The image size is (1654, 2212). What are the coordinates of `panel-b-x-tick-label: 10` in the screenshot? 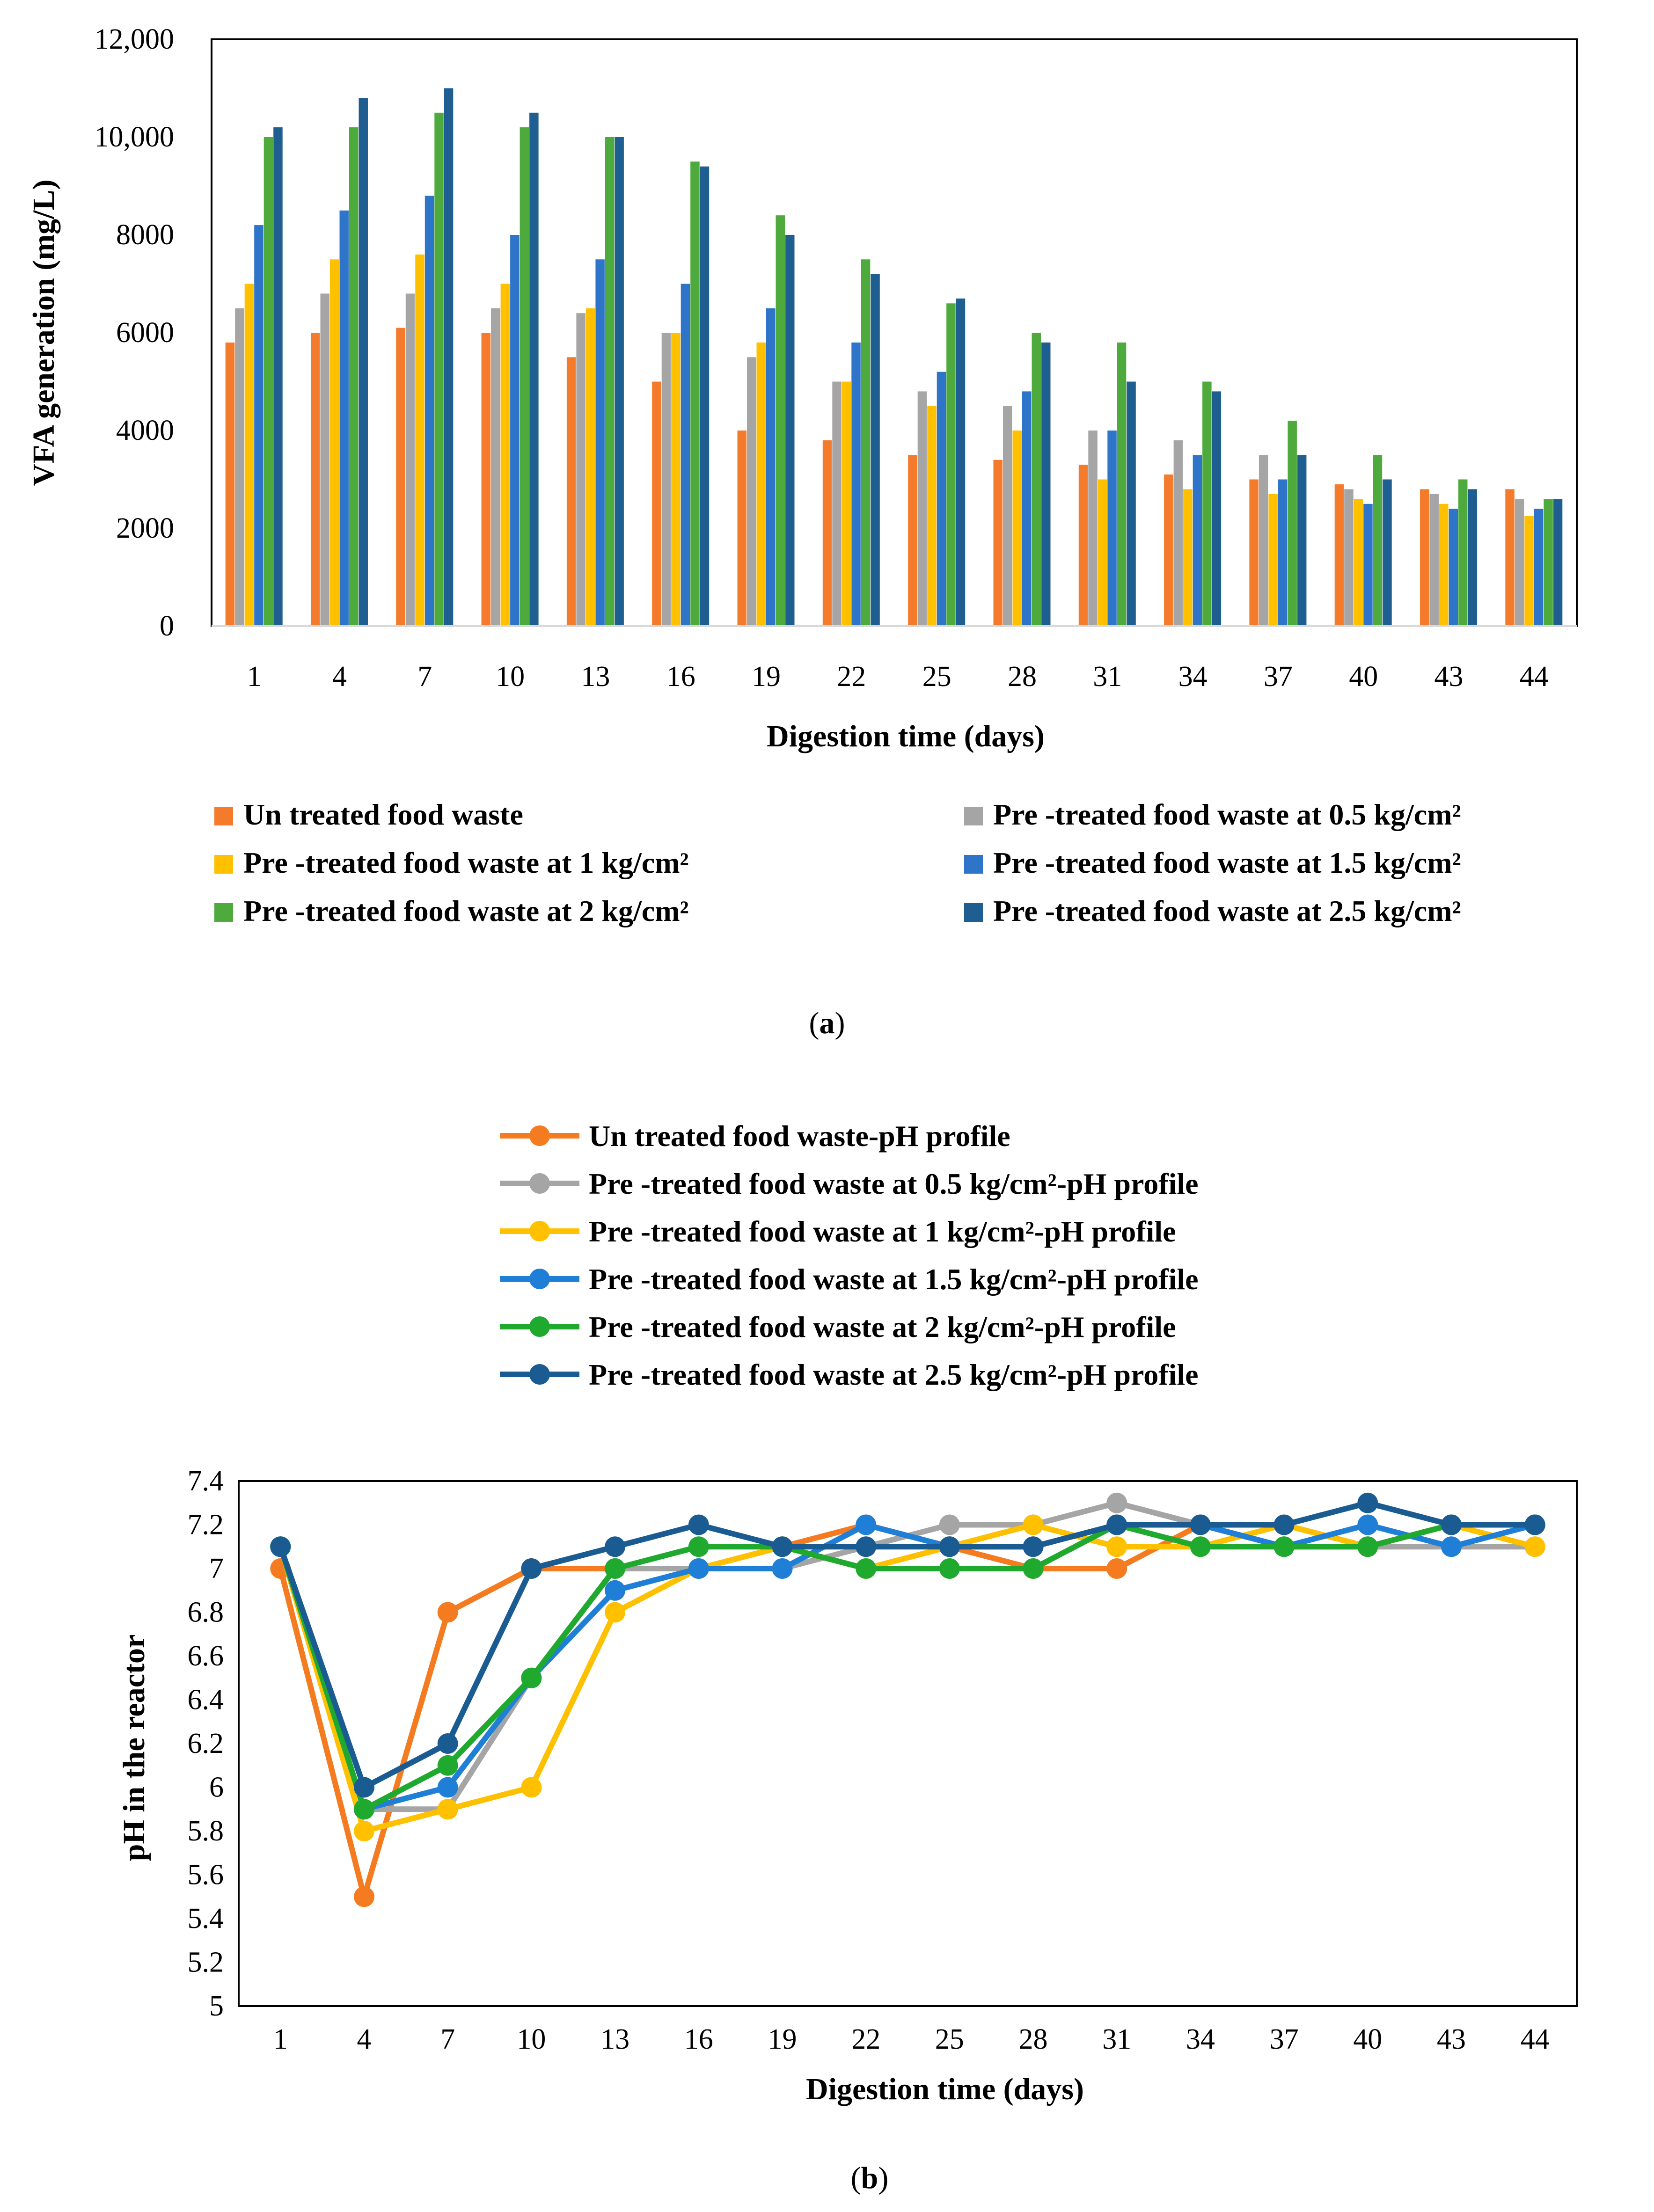 It's located at (531, 2039).